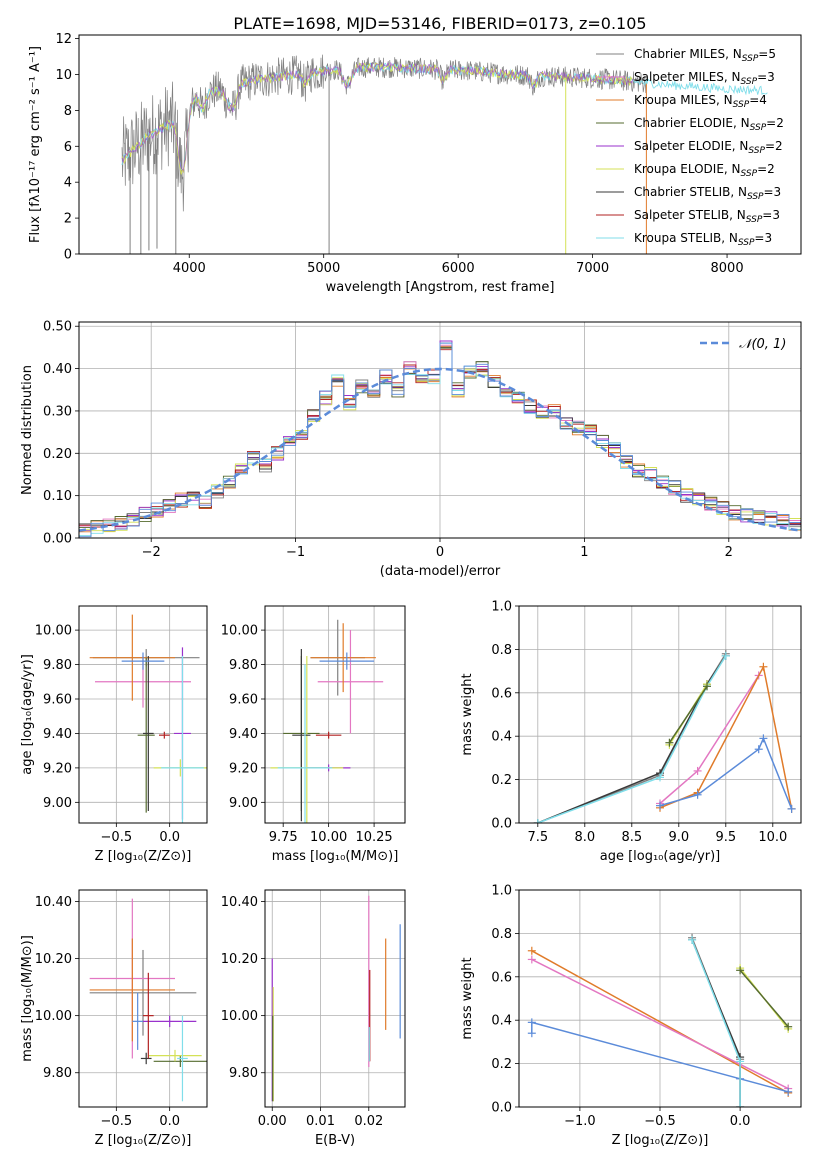 The width and height of the screenshot is (819, 1170). Describe the element at coordinates (467, 714) in the screenshot. I see `y-axis-label: mass weight` at that location.